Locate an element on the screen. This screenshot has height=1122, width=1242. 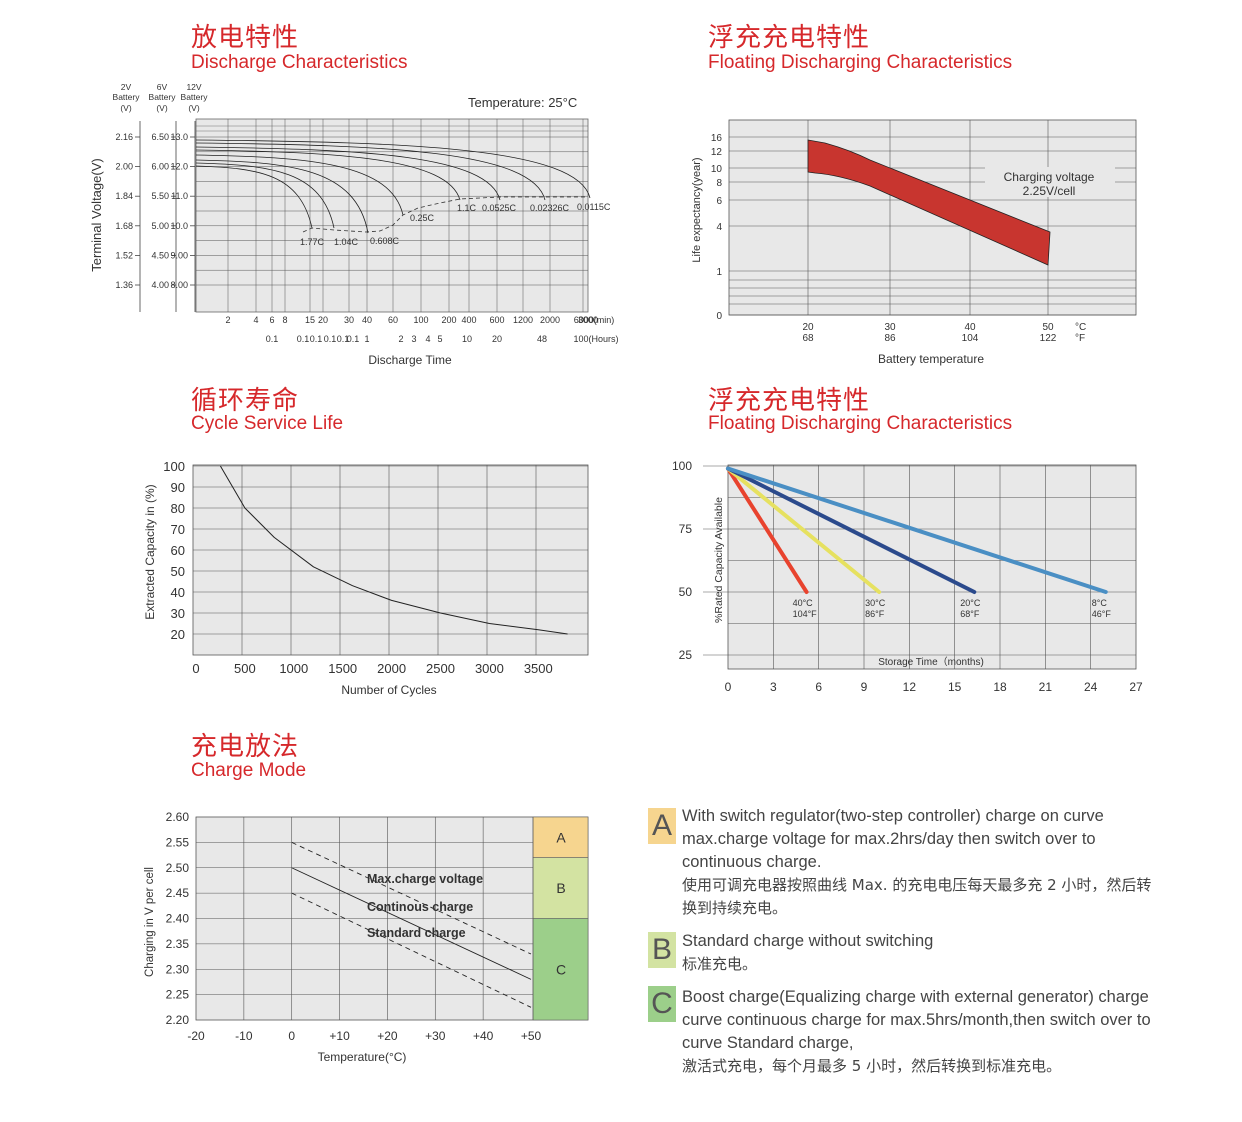
discharge-y-tick-label: 2.00 is located at coordinates (124, 167).